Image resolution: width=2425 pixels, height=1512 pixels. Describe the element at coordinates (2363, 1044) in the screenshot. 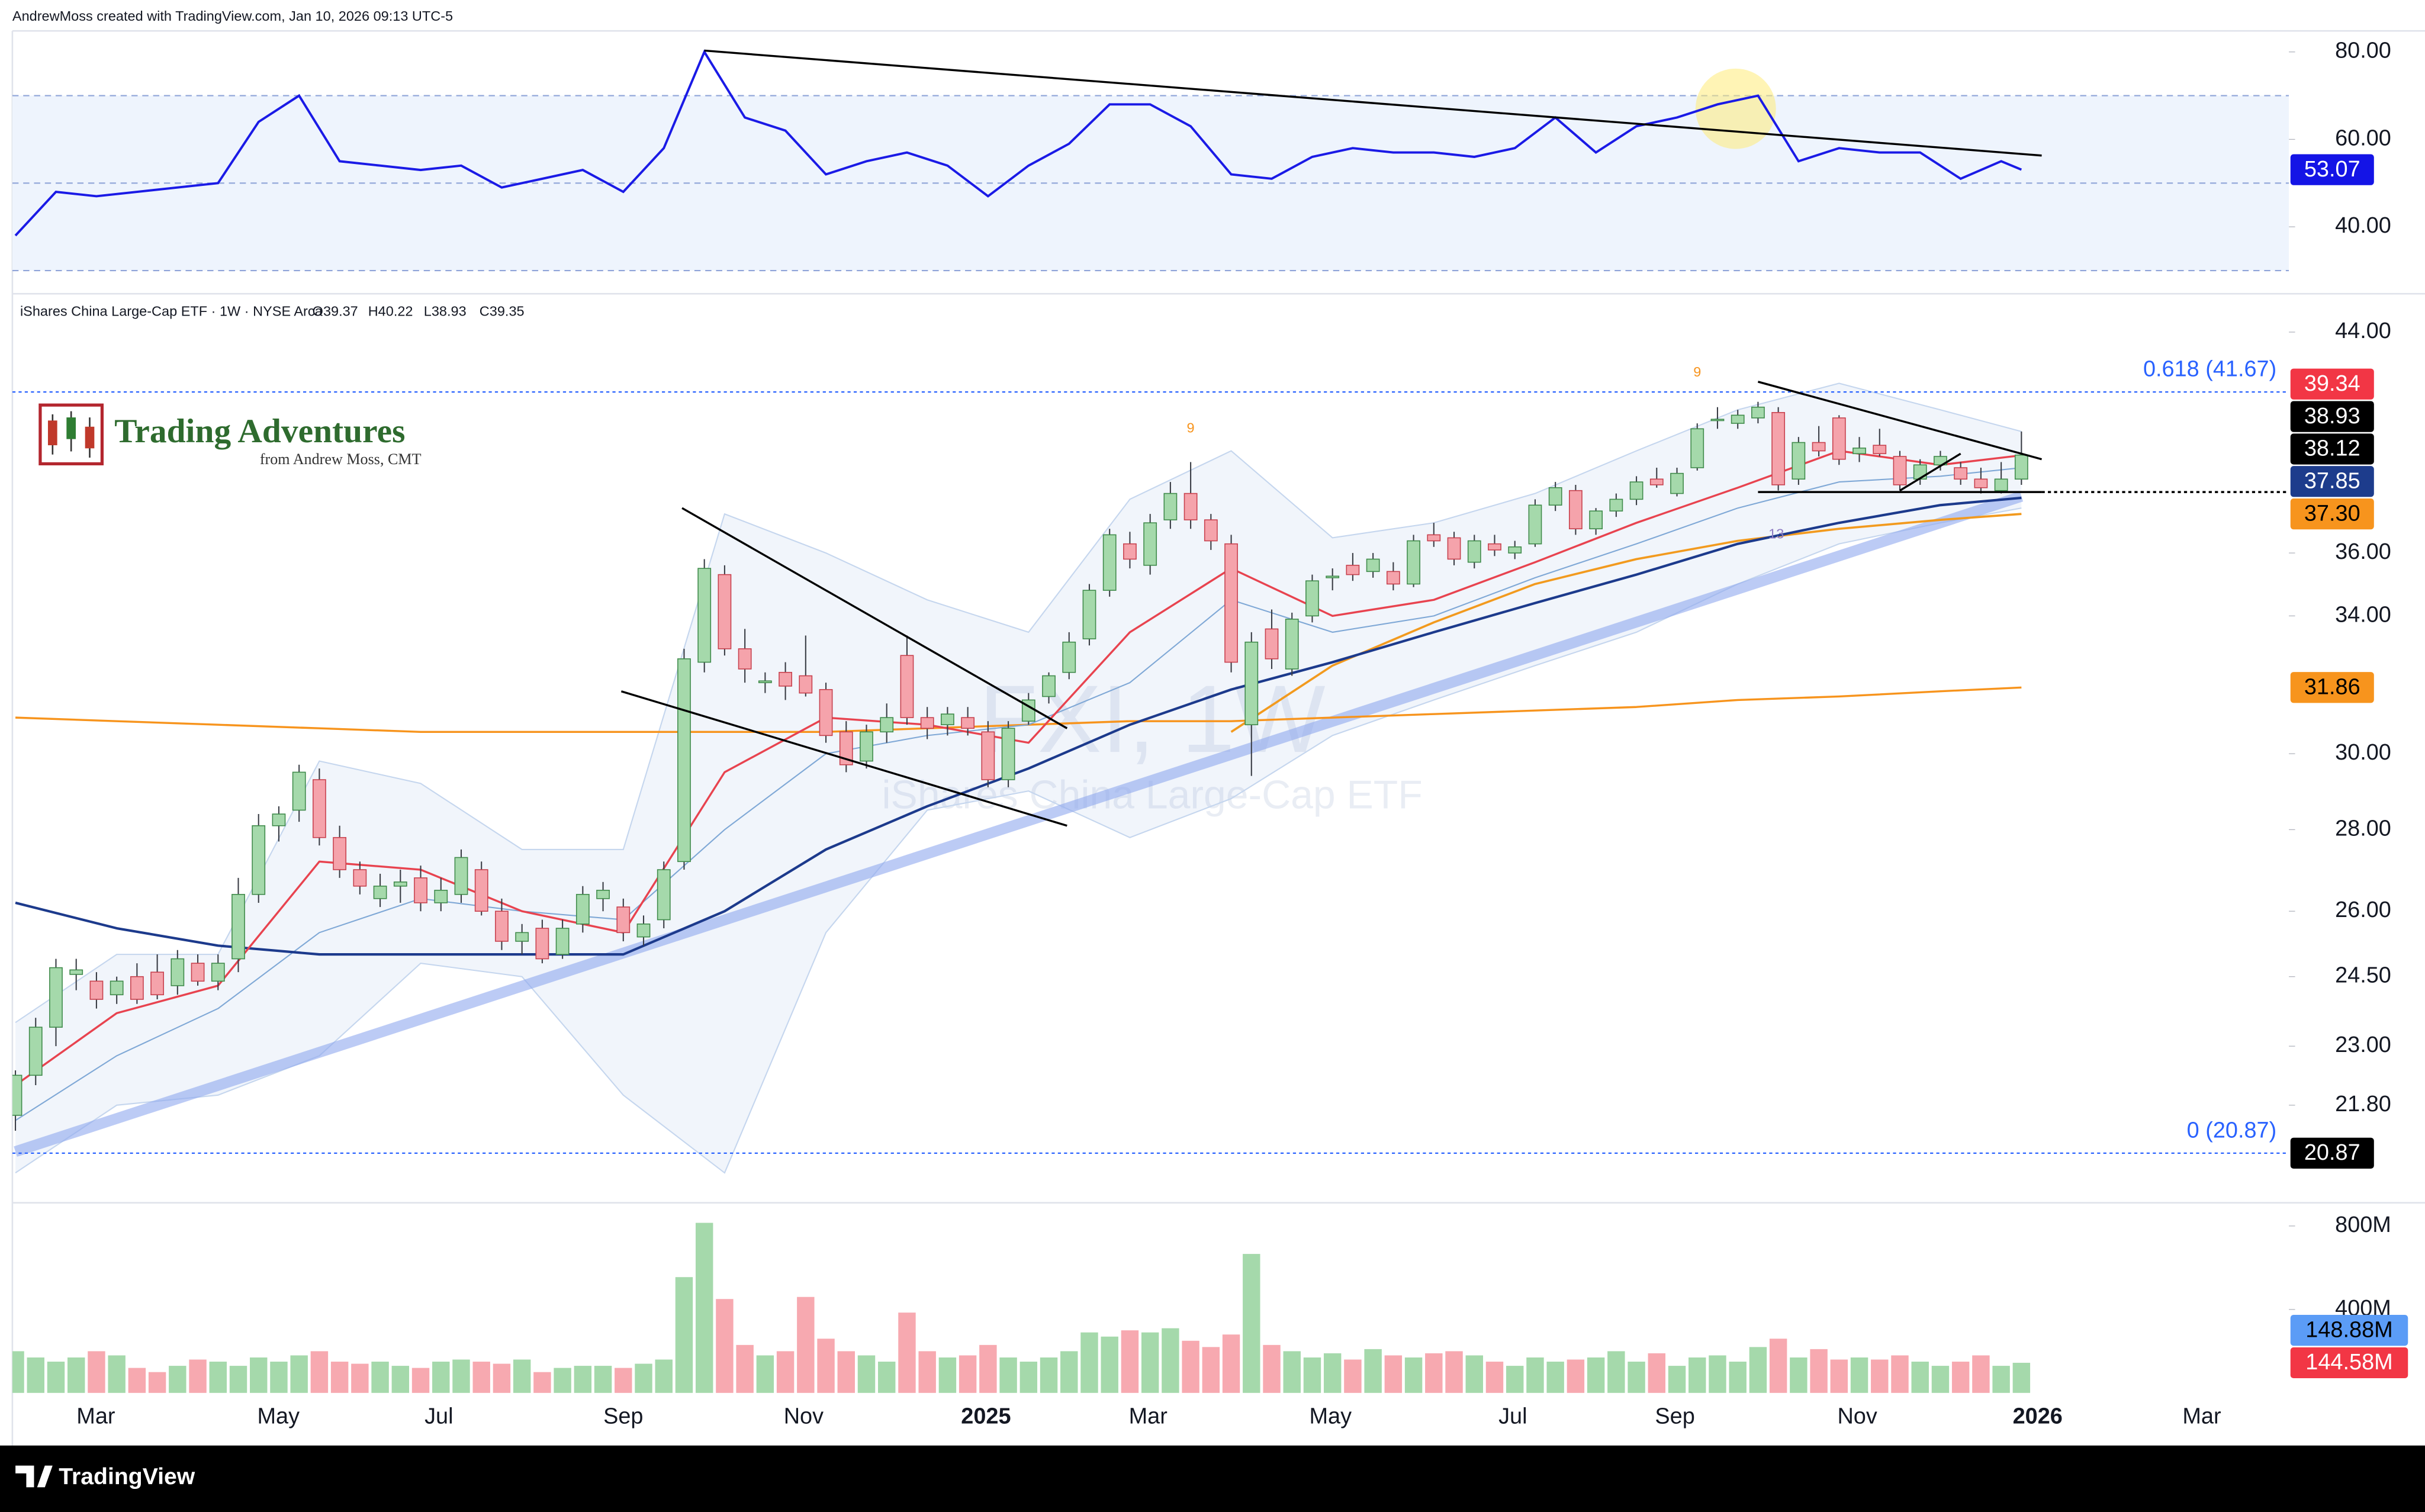

I see `y-tick-label: 23.00` at that location.